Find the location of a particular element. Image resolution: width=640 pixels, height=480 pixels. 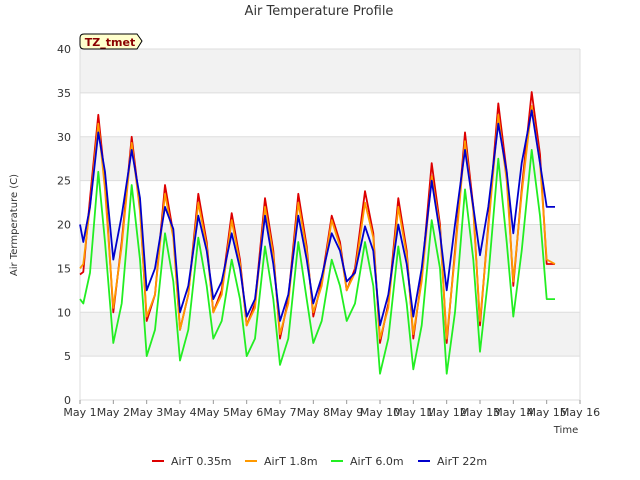

x-tick-label: May 2 is located at coordinates (113, 412).